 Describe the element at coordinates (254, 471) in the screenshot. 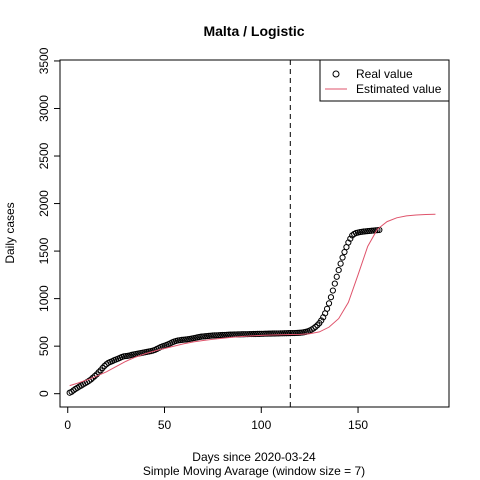

I see `x-axis-subtitle: Simple Moving Avarage (window size = 7)` at that location.